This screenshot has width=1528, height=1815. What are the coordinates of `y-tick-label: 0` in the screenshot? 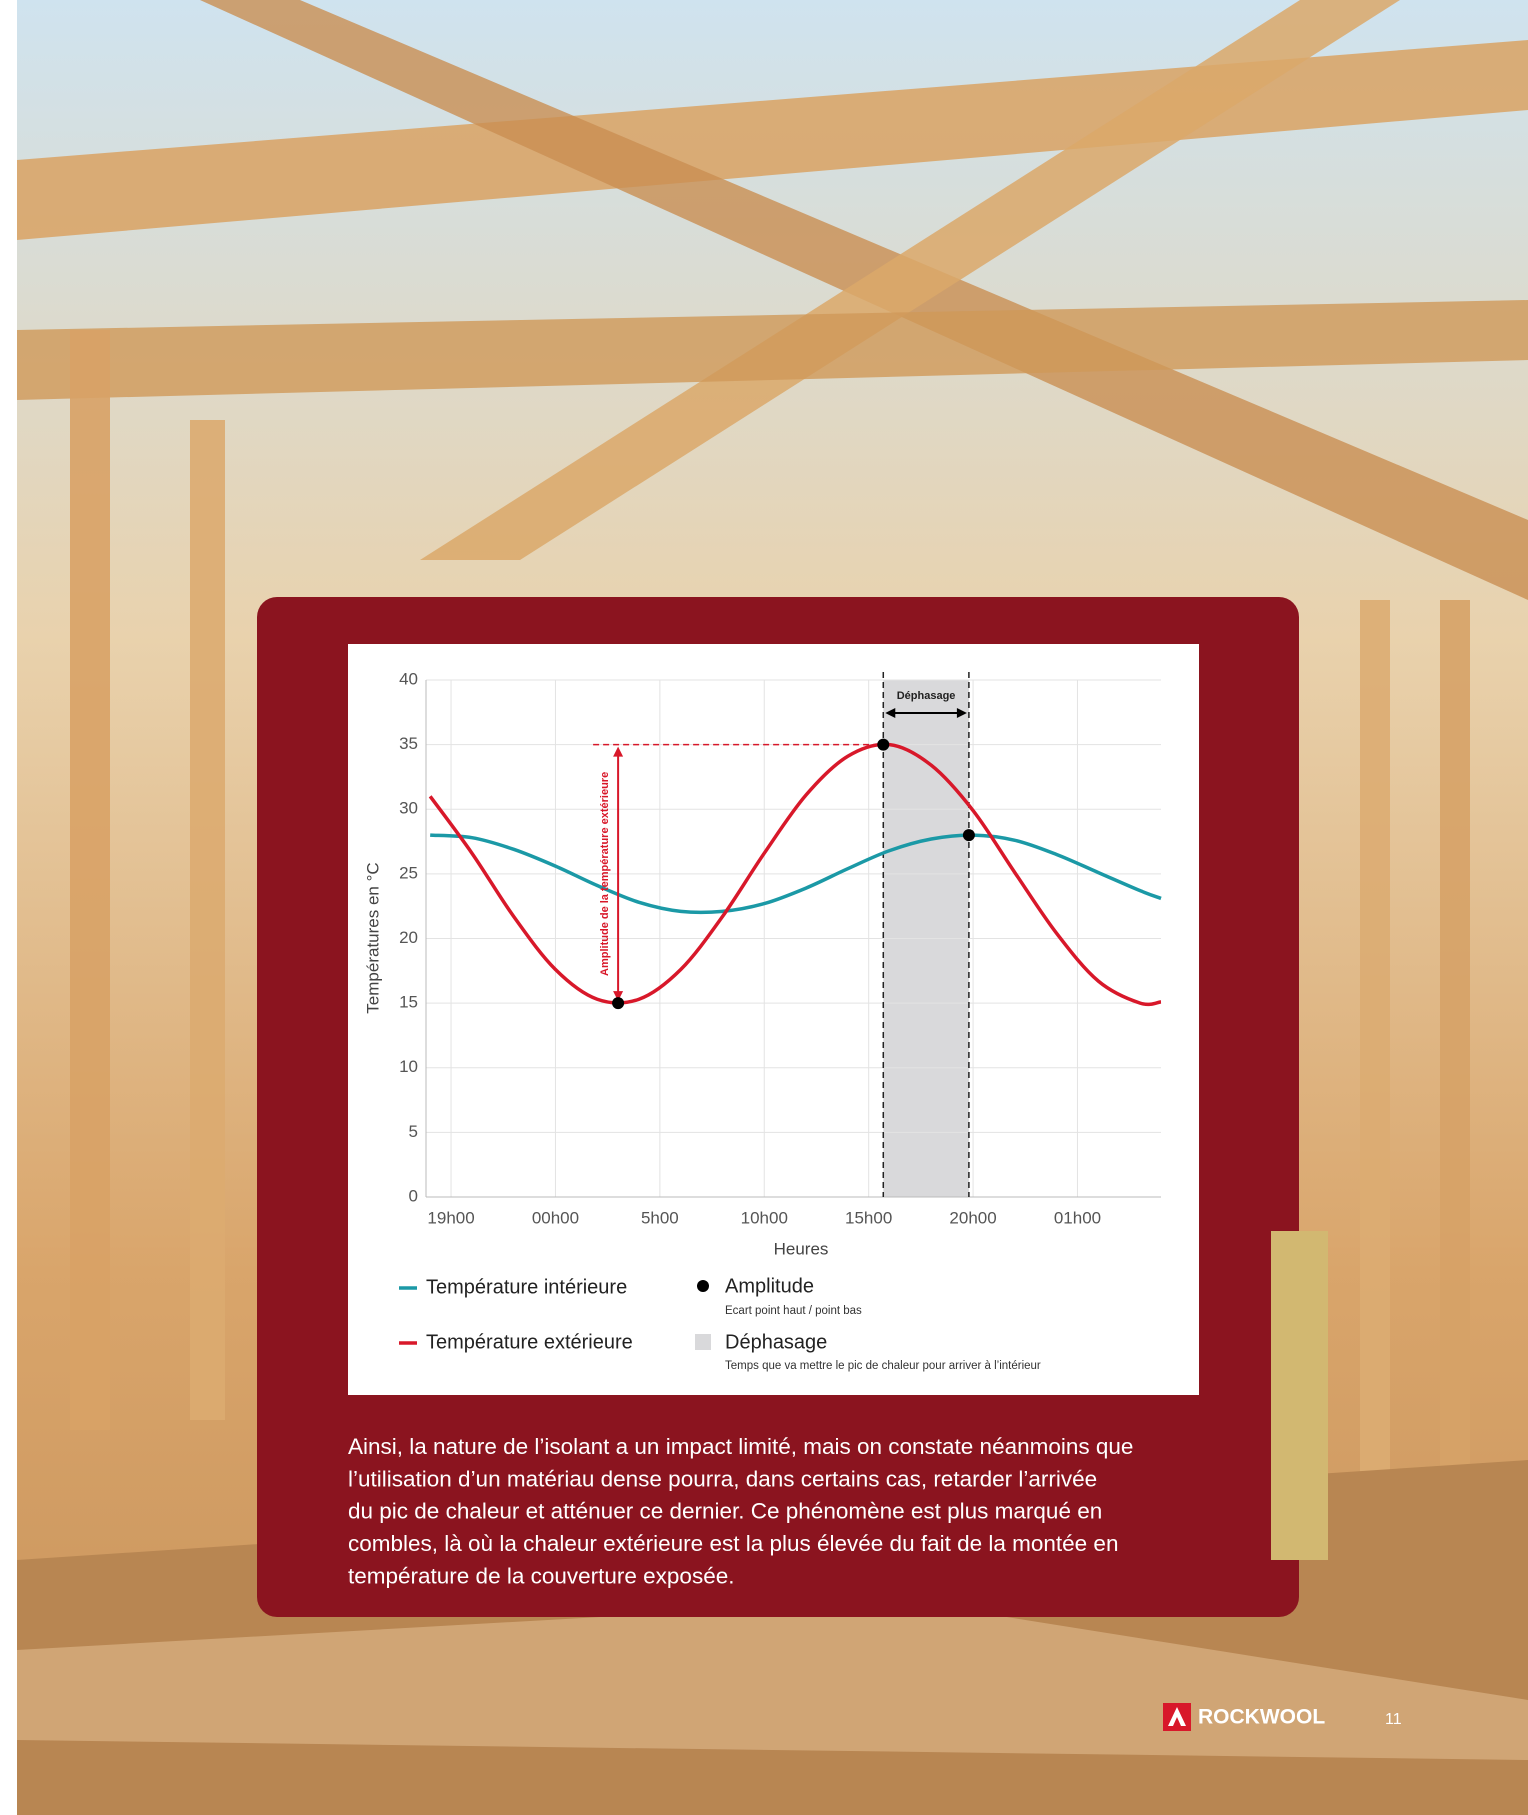 It's located at (413, 1195).